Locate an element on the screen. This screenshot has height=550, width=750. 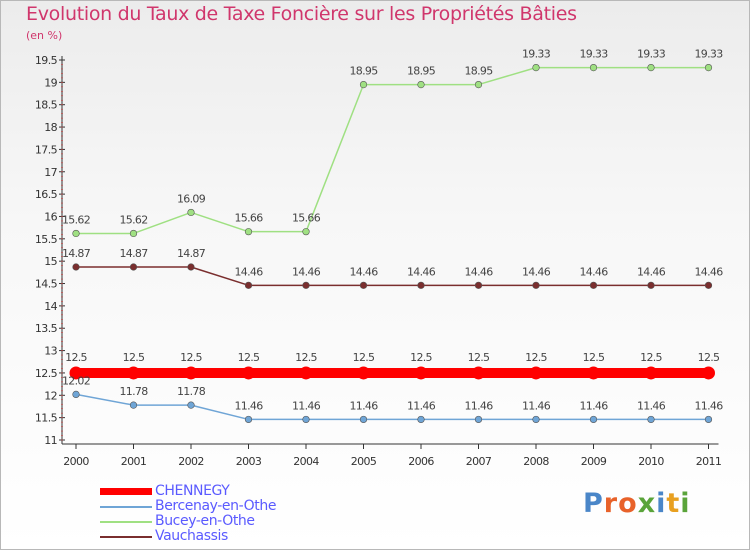
logo-letter: t is located at coordinates (673, 503).